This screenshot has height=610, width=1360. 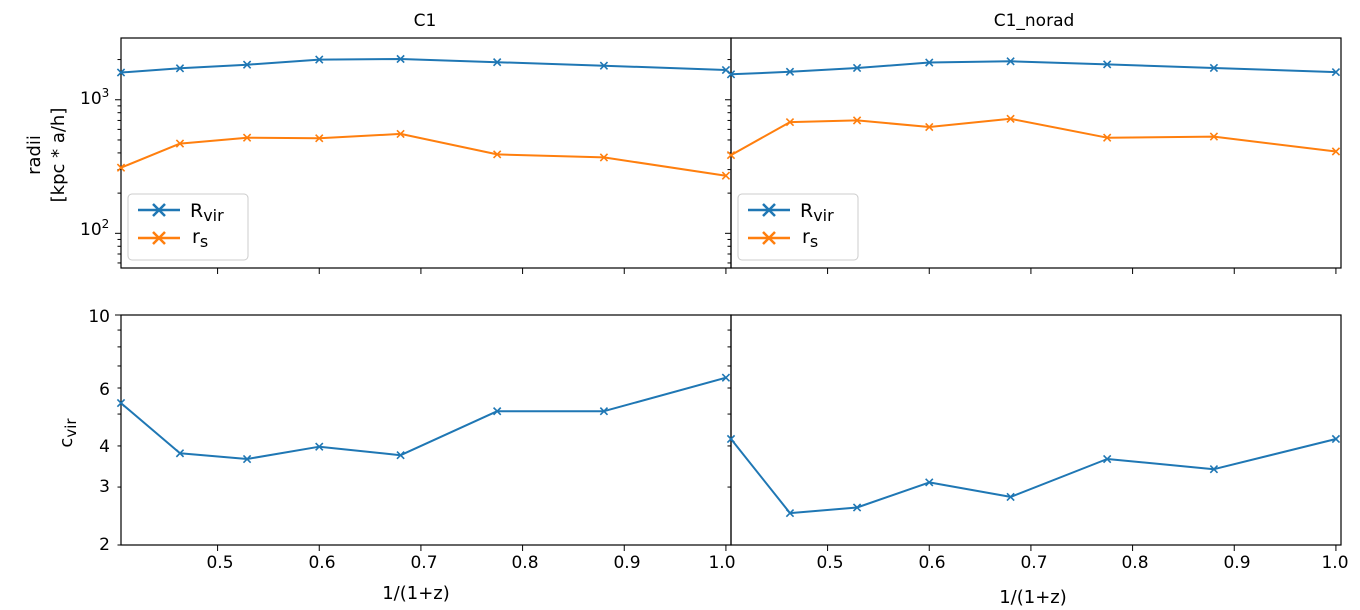 I want to click on ylabel-radii-line2: [kpc * a/h], so click(x=58, y=155).